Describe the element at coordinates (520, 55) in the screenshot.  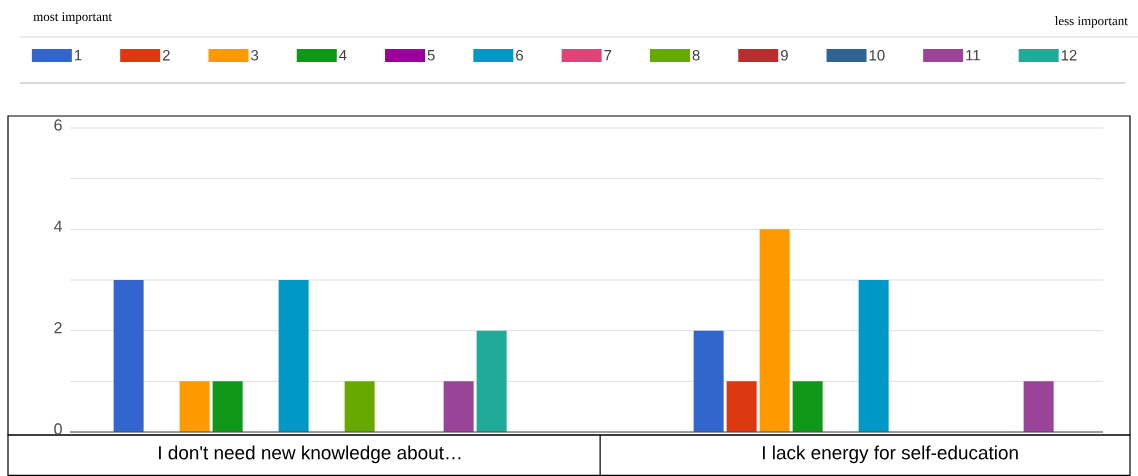
I see `legend-label: 6` at that location.